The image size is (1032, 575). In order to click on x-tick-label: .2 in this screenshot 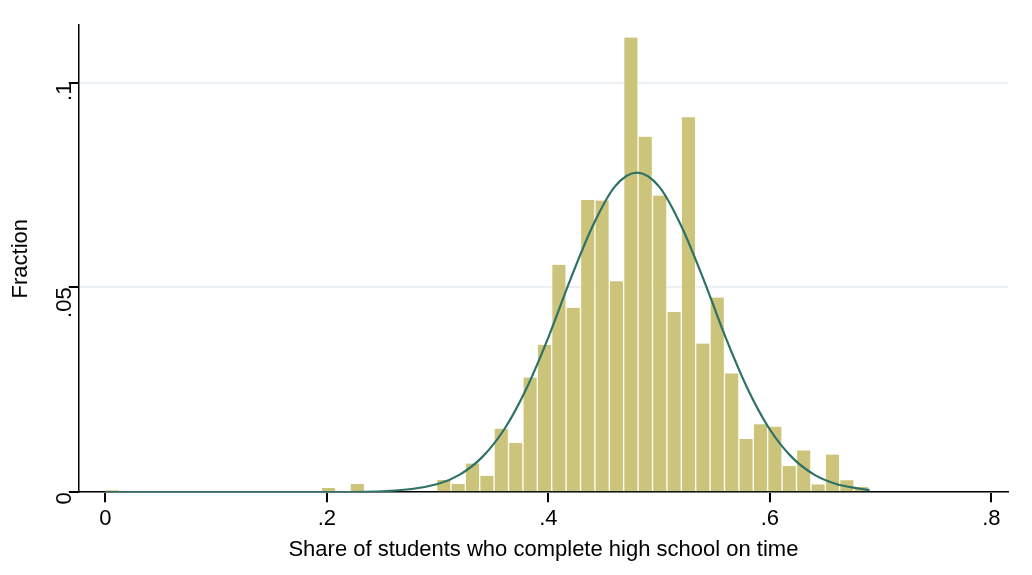, I will do `click(327, 518)`.